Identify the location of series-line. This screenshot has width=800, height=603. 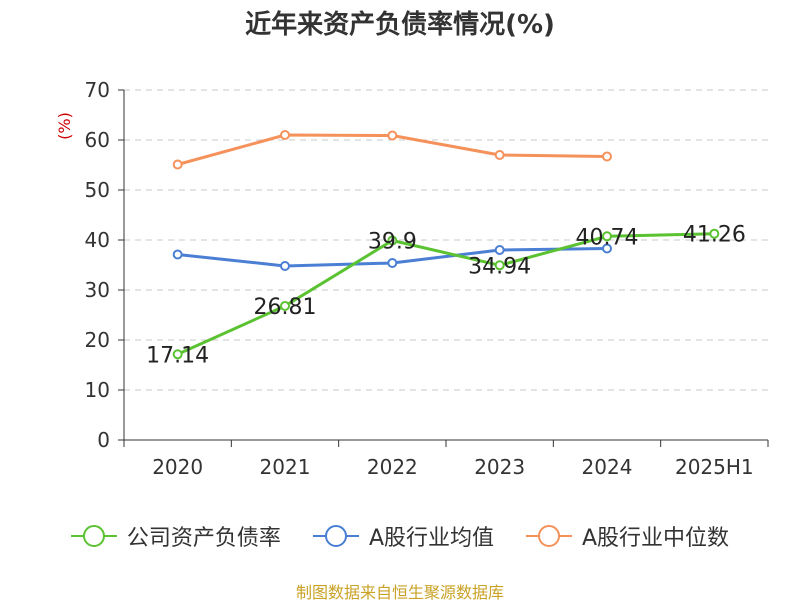
(446, 294).